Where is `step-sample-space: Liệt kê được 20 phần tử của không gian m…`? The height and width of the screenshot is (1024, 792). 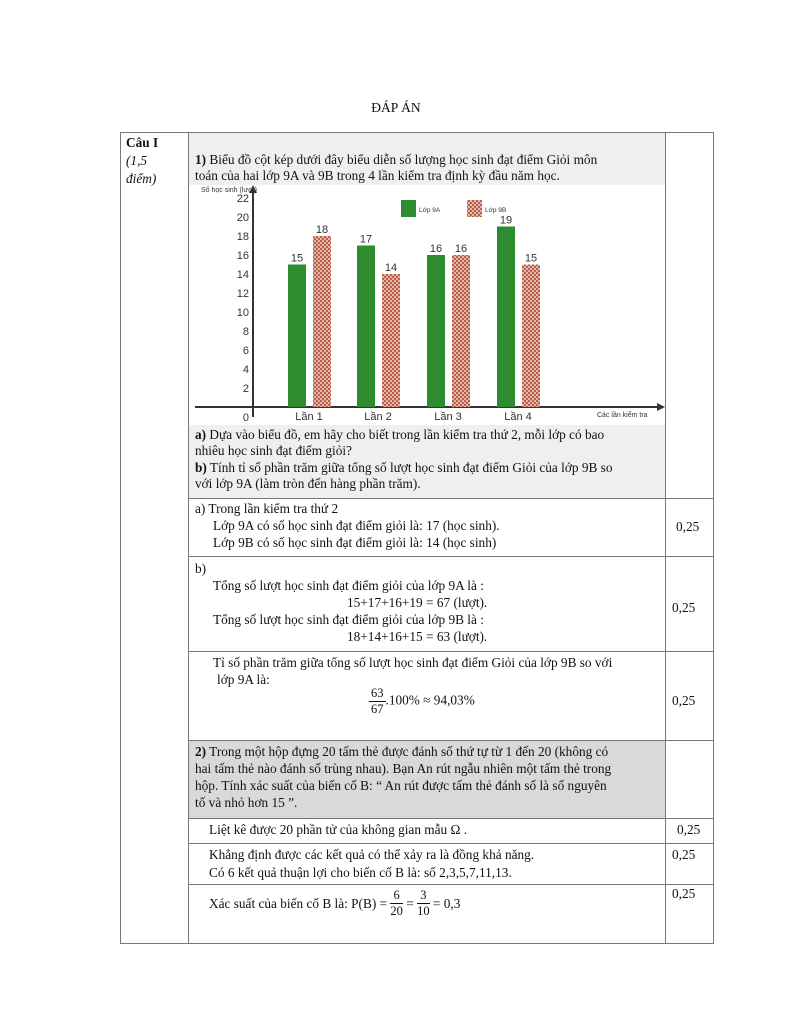
step-sample-space: Liệt kê được 20 phần tử của không gian m… is located at coordinates (338, 829).